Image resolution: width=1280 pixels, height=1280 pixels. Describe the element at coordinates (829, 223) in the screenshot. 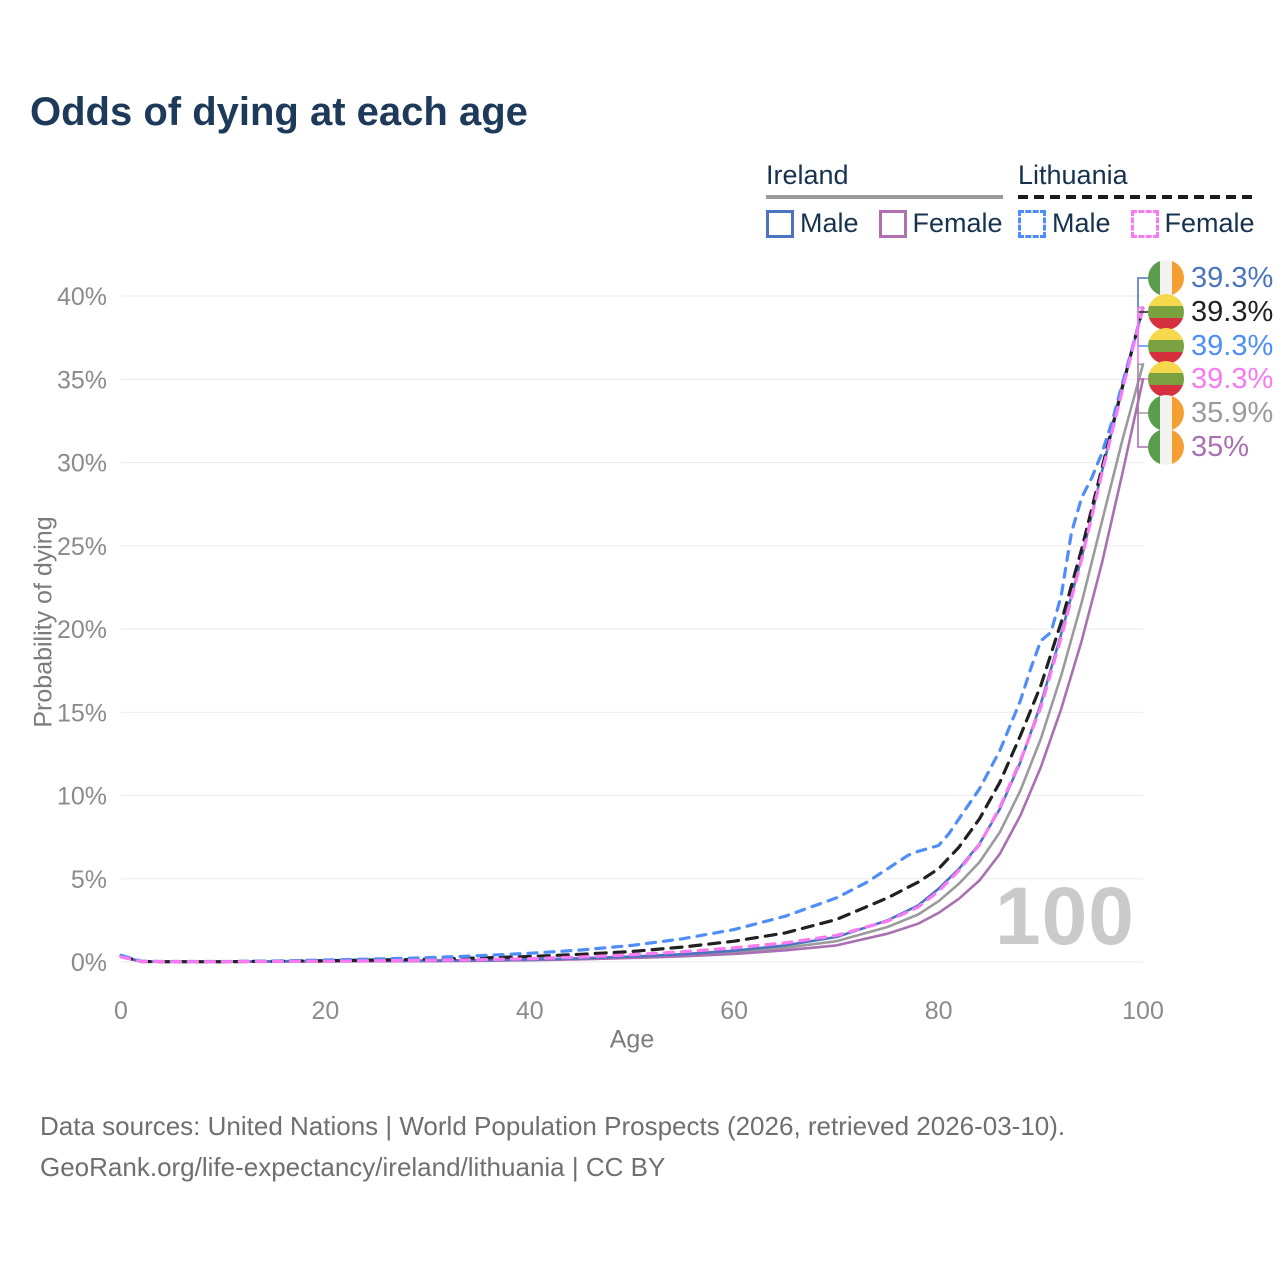

I see `legend-label-ireland-male: Male` at that location.